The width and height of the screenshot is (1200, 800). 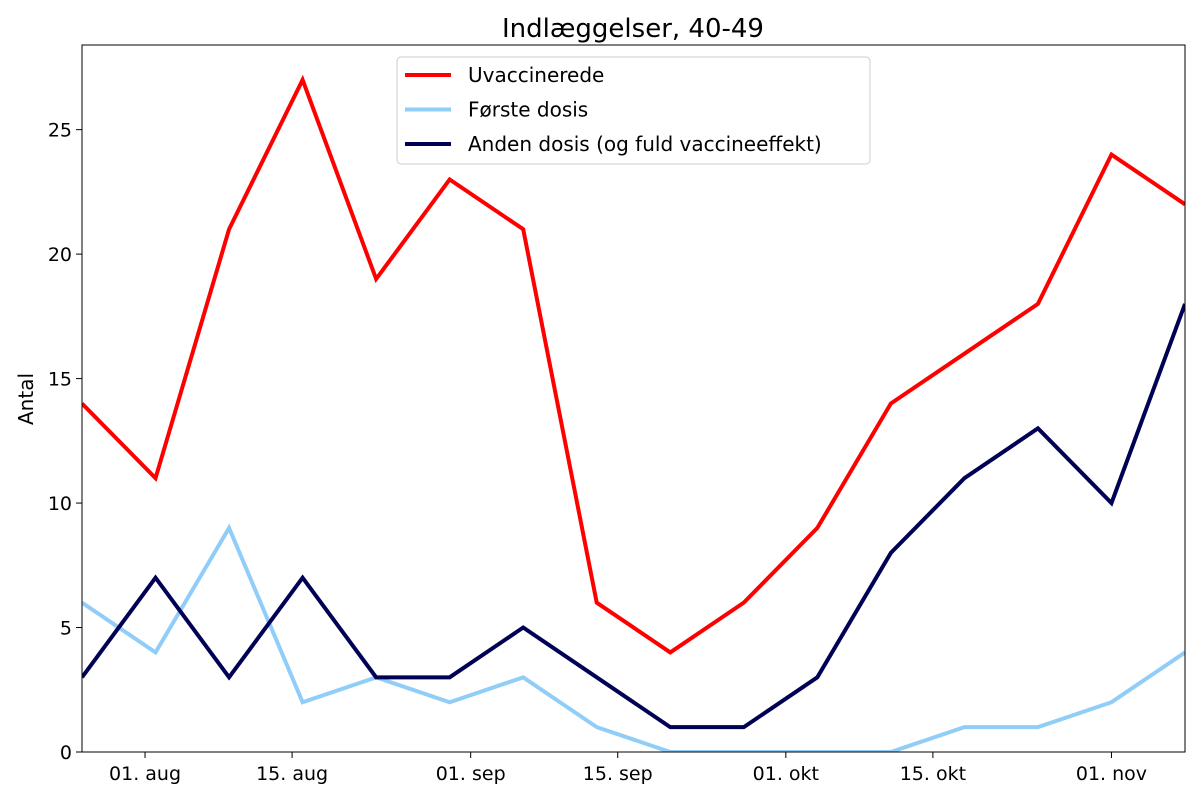 I want to click on x-tick-label: 01. okt, so click(x=786, y=774).